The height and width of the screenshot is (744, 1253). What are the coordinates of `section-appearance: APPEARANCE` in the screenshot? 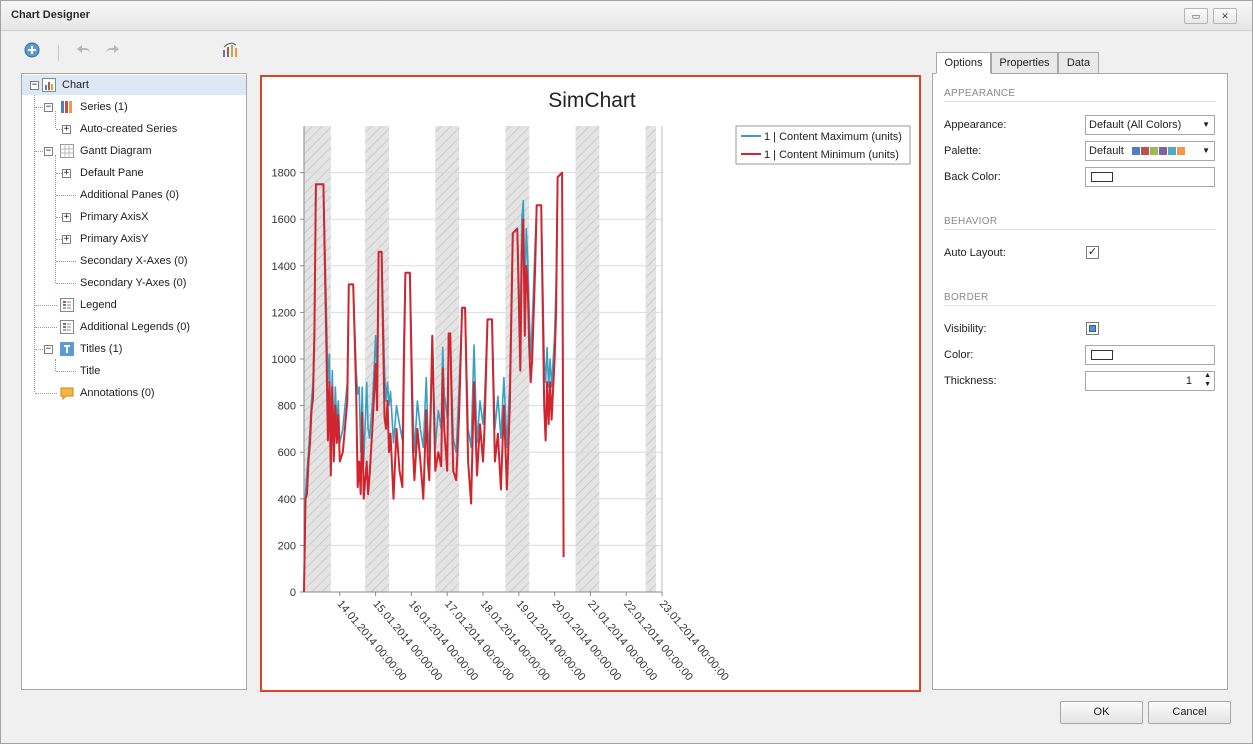 It's located at (980, 93).